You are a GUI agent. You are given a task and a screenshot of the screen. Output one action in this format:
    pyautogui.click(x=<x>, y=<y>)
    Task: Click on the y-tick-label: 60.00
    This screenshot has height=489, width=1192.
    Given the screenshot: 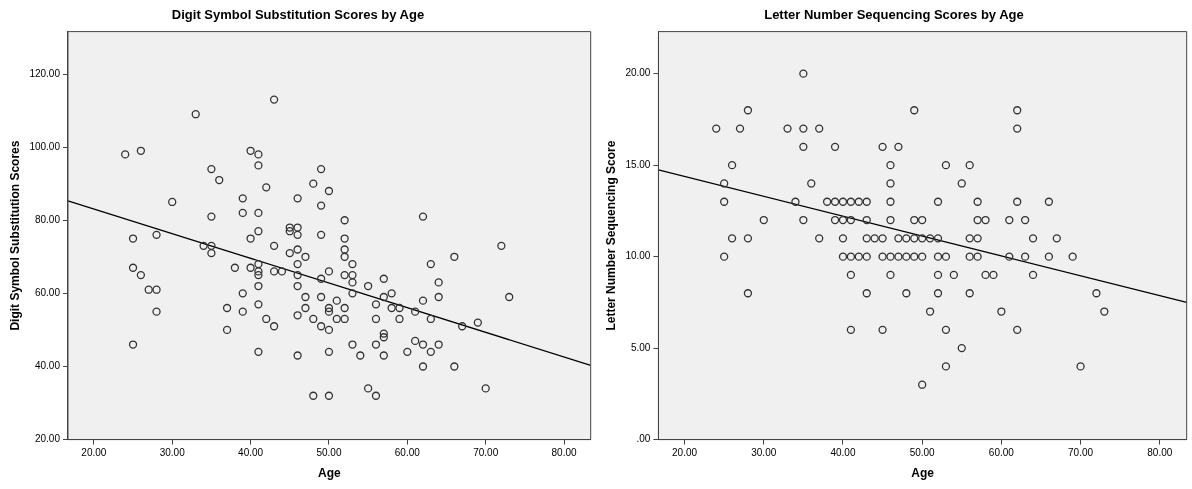 What is the action you would take?
    pyautogui.click(x=47, y=293)
    